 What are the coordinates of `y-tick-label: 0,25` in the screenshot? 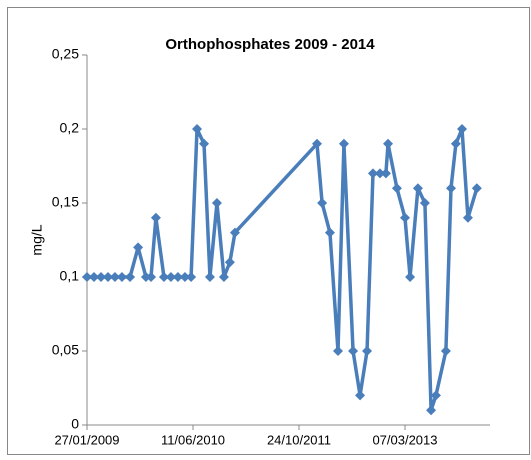 It's located at (65, 54).